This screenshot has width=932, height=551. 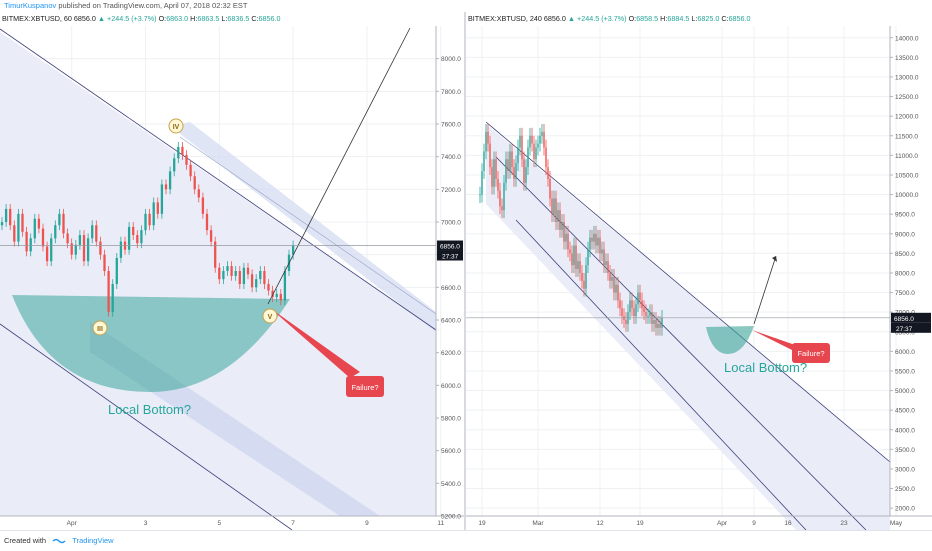 What do you see at coordinates (146, 523) in the screenshot?
I see `time-tick-label: 3` at bounding box center [146, 523].